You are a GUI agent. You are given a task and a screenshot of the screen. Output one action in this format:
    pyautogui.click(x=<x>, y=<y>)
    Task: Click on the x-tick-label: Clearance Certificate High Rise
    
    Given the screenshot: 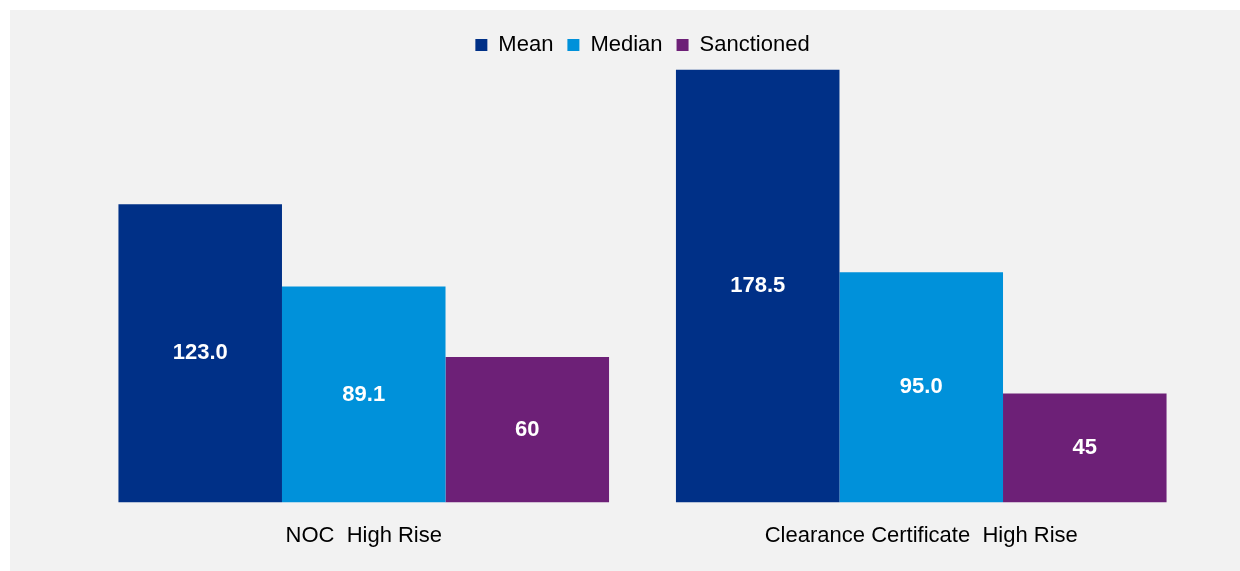 What is the action you would take?
    pyautogui.click(x=921, y=534)
    